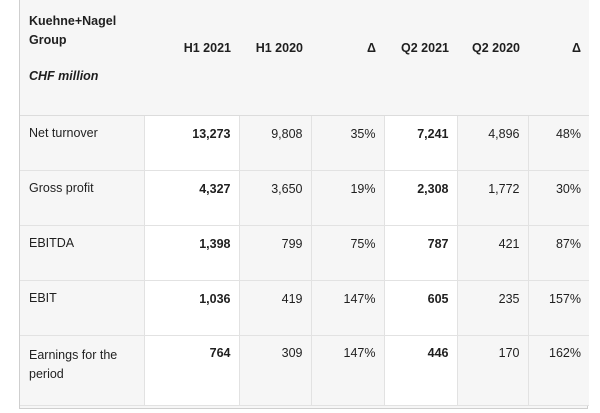 Image resolution: width=600 pixels, height=413 pixels. Describe the element at coordinates (493, 253) in the screenshot. I see `value-cell: 421` at that location.